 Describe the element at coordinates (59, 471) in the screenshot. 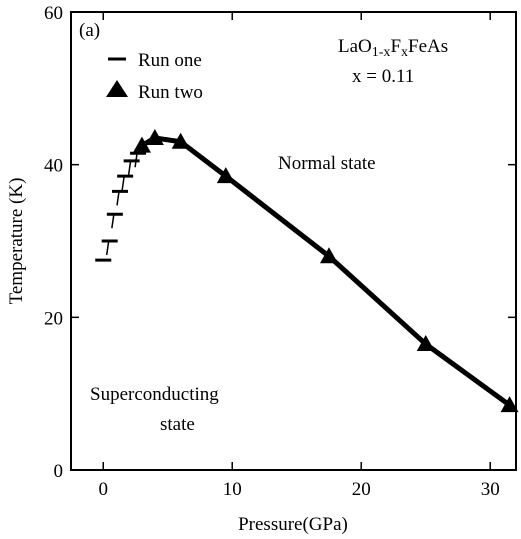

I see `y-tick-label-0: 0` at that location.